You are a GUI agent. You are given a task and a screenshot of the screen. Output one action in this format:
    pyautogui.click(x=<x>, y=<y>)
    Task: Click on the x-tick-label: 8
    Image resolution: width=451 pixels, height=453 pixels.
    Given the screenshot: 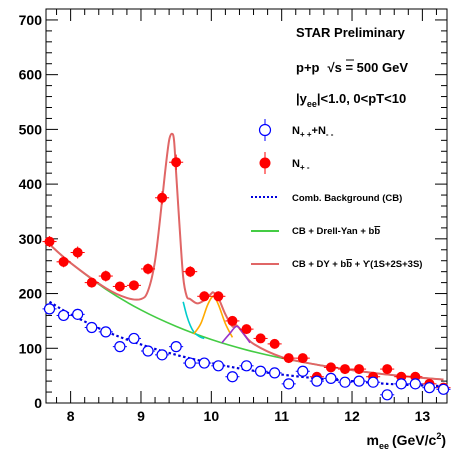 What is the action you would take?
    pyautogui.click(x=71, y=416)
    